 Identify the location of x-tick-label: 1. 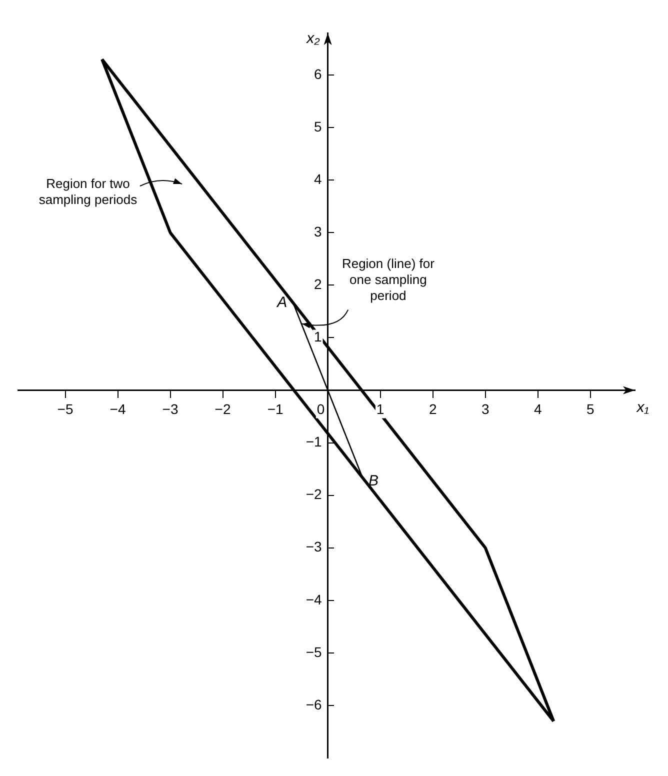
(380, 409).